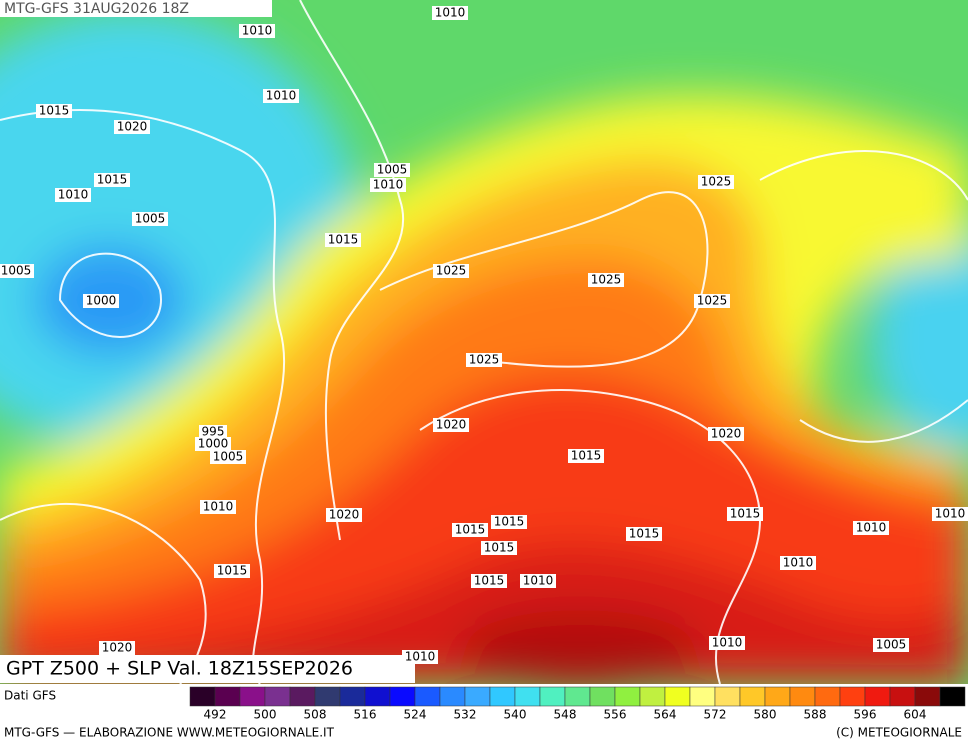  I want to click on colorbar-label: 524, so click(415, 715).